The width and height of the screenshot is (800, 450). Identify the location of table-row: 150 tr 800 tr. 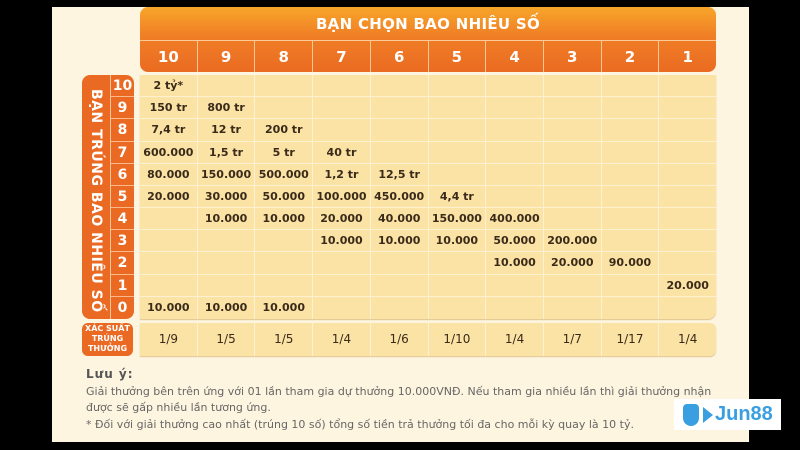
(428, 108).